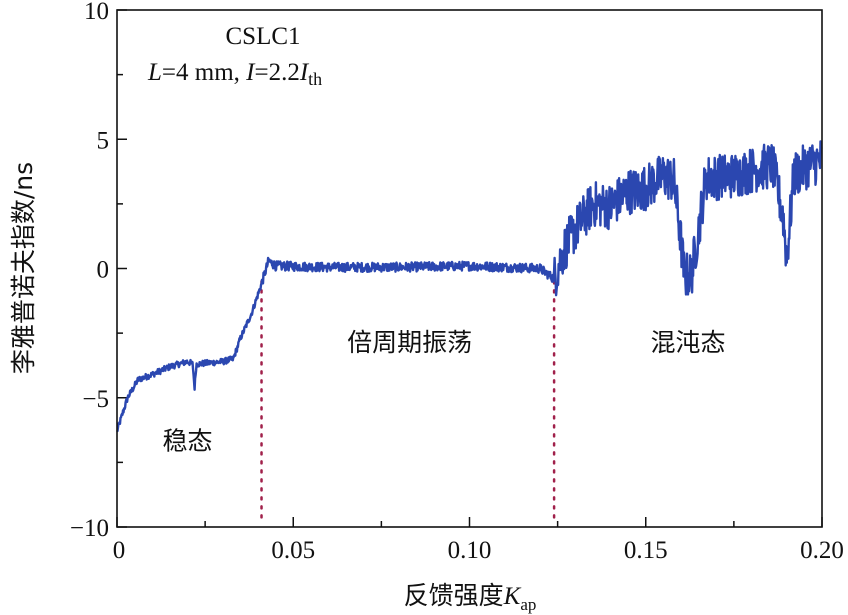  What do you see at coordinates (408, 400) in the screenshot?
I see `region-dividers` at bounding box center [408, 400].